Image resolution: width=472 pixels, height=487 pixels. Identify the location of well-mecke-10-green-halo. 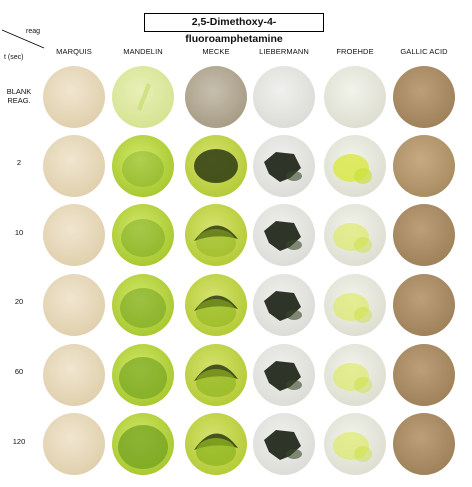
(216, 243).